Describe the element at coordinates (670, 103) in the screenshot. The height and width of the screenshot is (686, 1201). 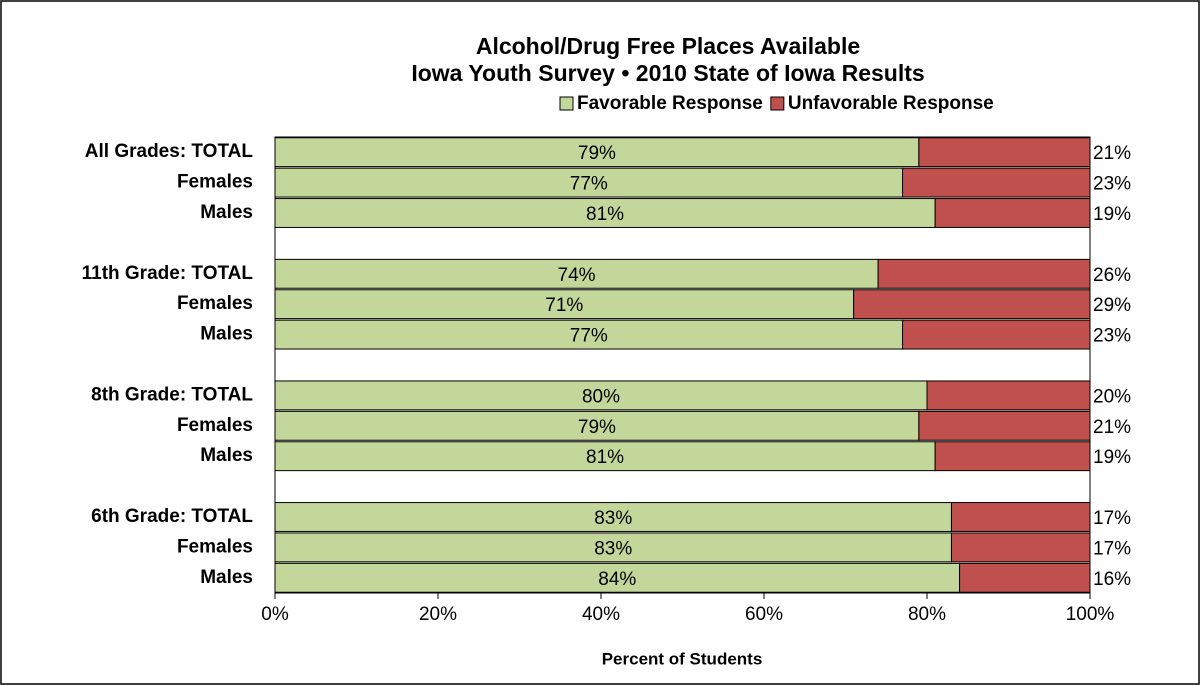
I see `legend-label: Favorable Response` at that location.